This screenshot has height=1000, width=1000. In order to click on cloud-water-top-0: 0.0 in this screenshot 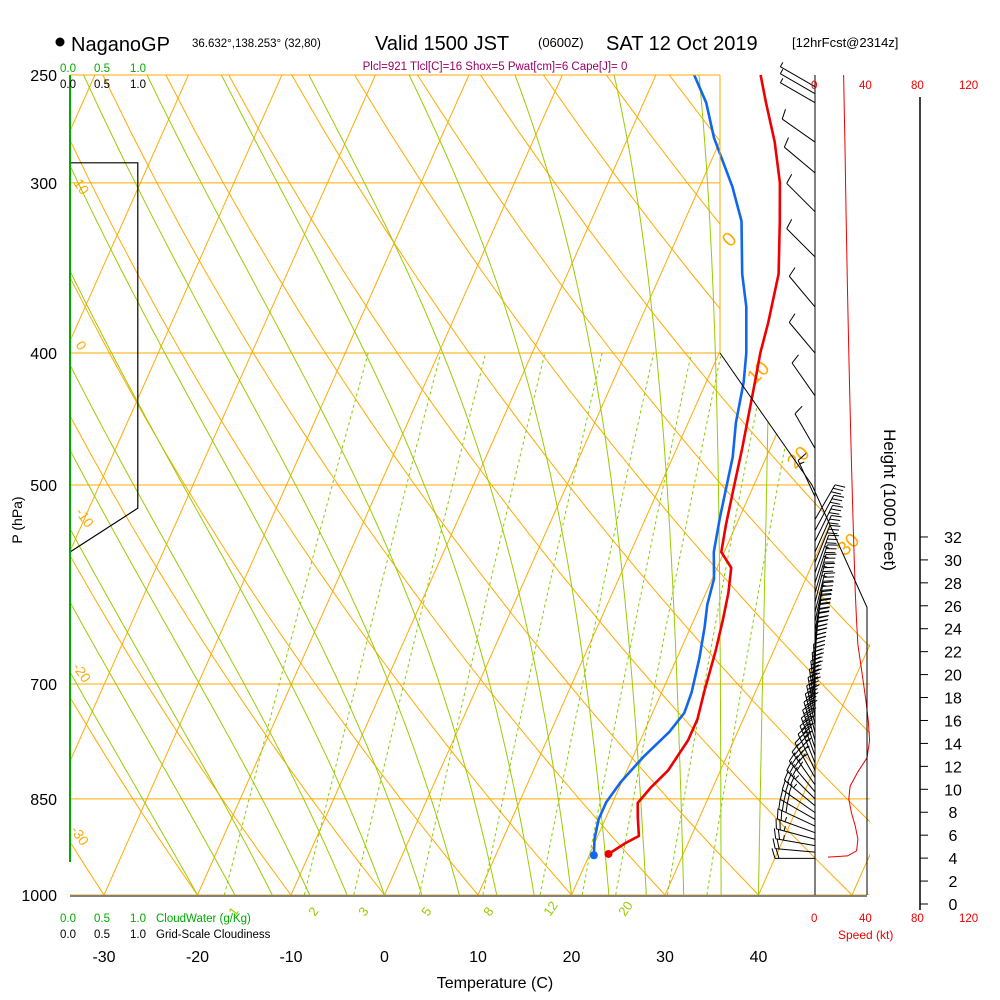, I will do `click(68, 69)`.